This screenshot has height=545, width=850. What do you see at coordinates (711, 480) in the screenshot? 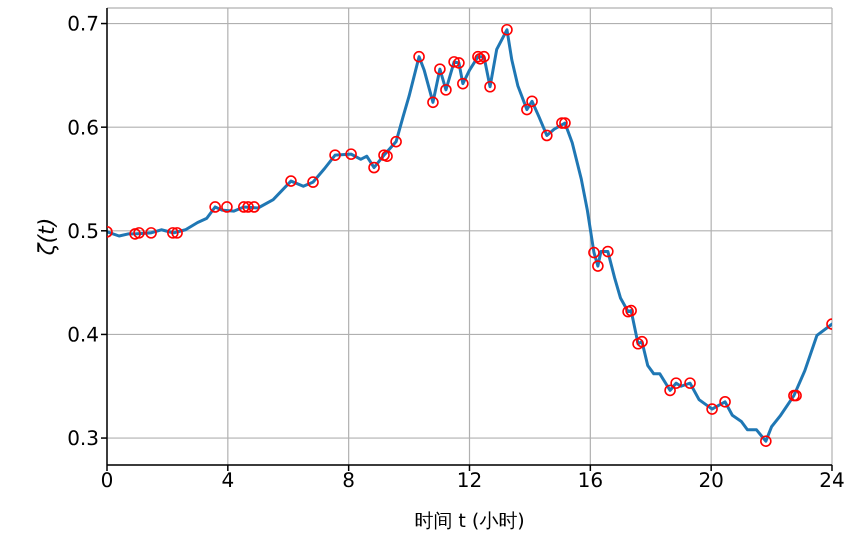
I see `x-tick-label: 20` at bounding box center [711, 480].